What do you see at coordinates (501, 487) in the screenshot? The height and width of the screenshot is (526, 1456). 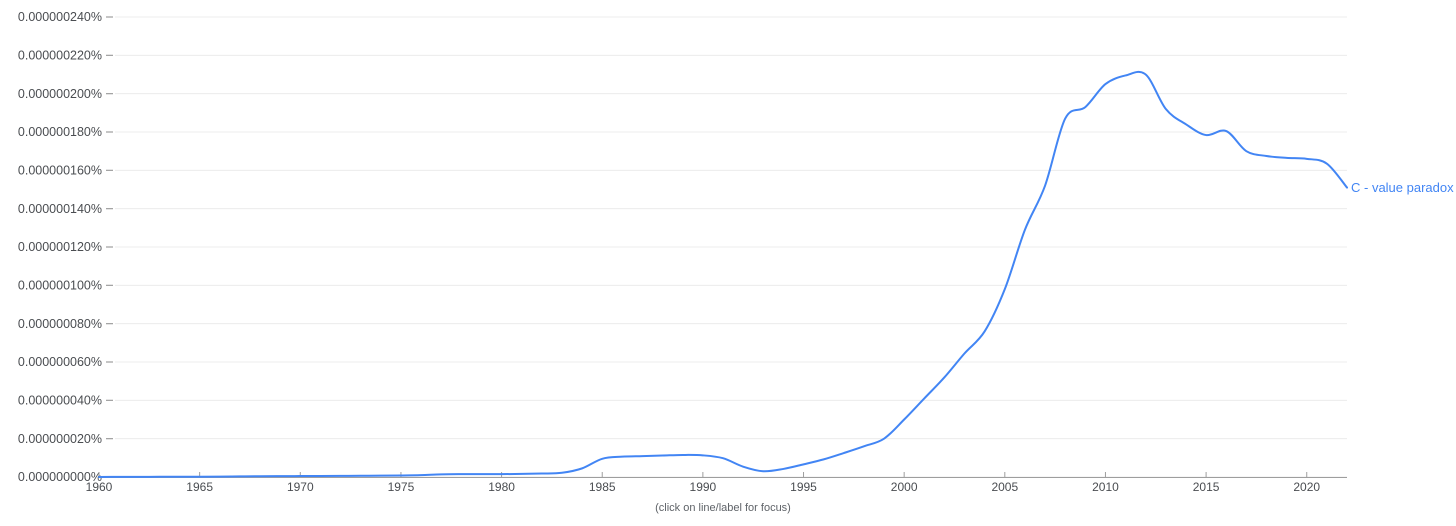 I see `x-axis-tick-label: 1980` at bounding box center [501, 487].